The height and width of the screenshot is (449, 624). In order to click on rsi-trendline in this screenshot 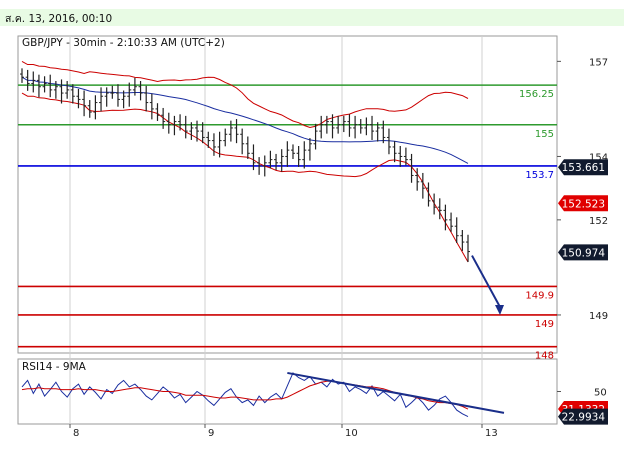, I will do `click(396, 392)`.